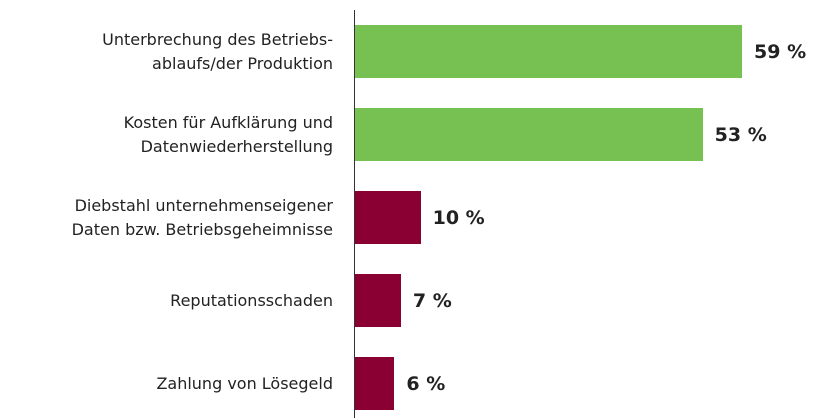 The image size is (830, 418). Describe the element at coordinates (432, 300) in the screenshot. I see `value-label: 7 %` at that location.